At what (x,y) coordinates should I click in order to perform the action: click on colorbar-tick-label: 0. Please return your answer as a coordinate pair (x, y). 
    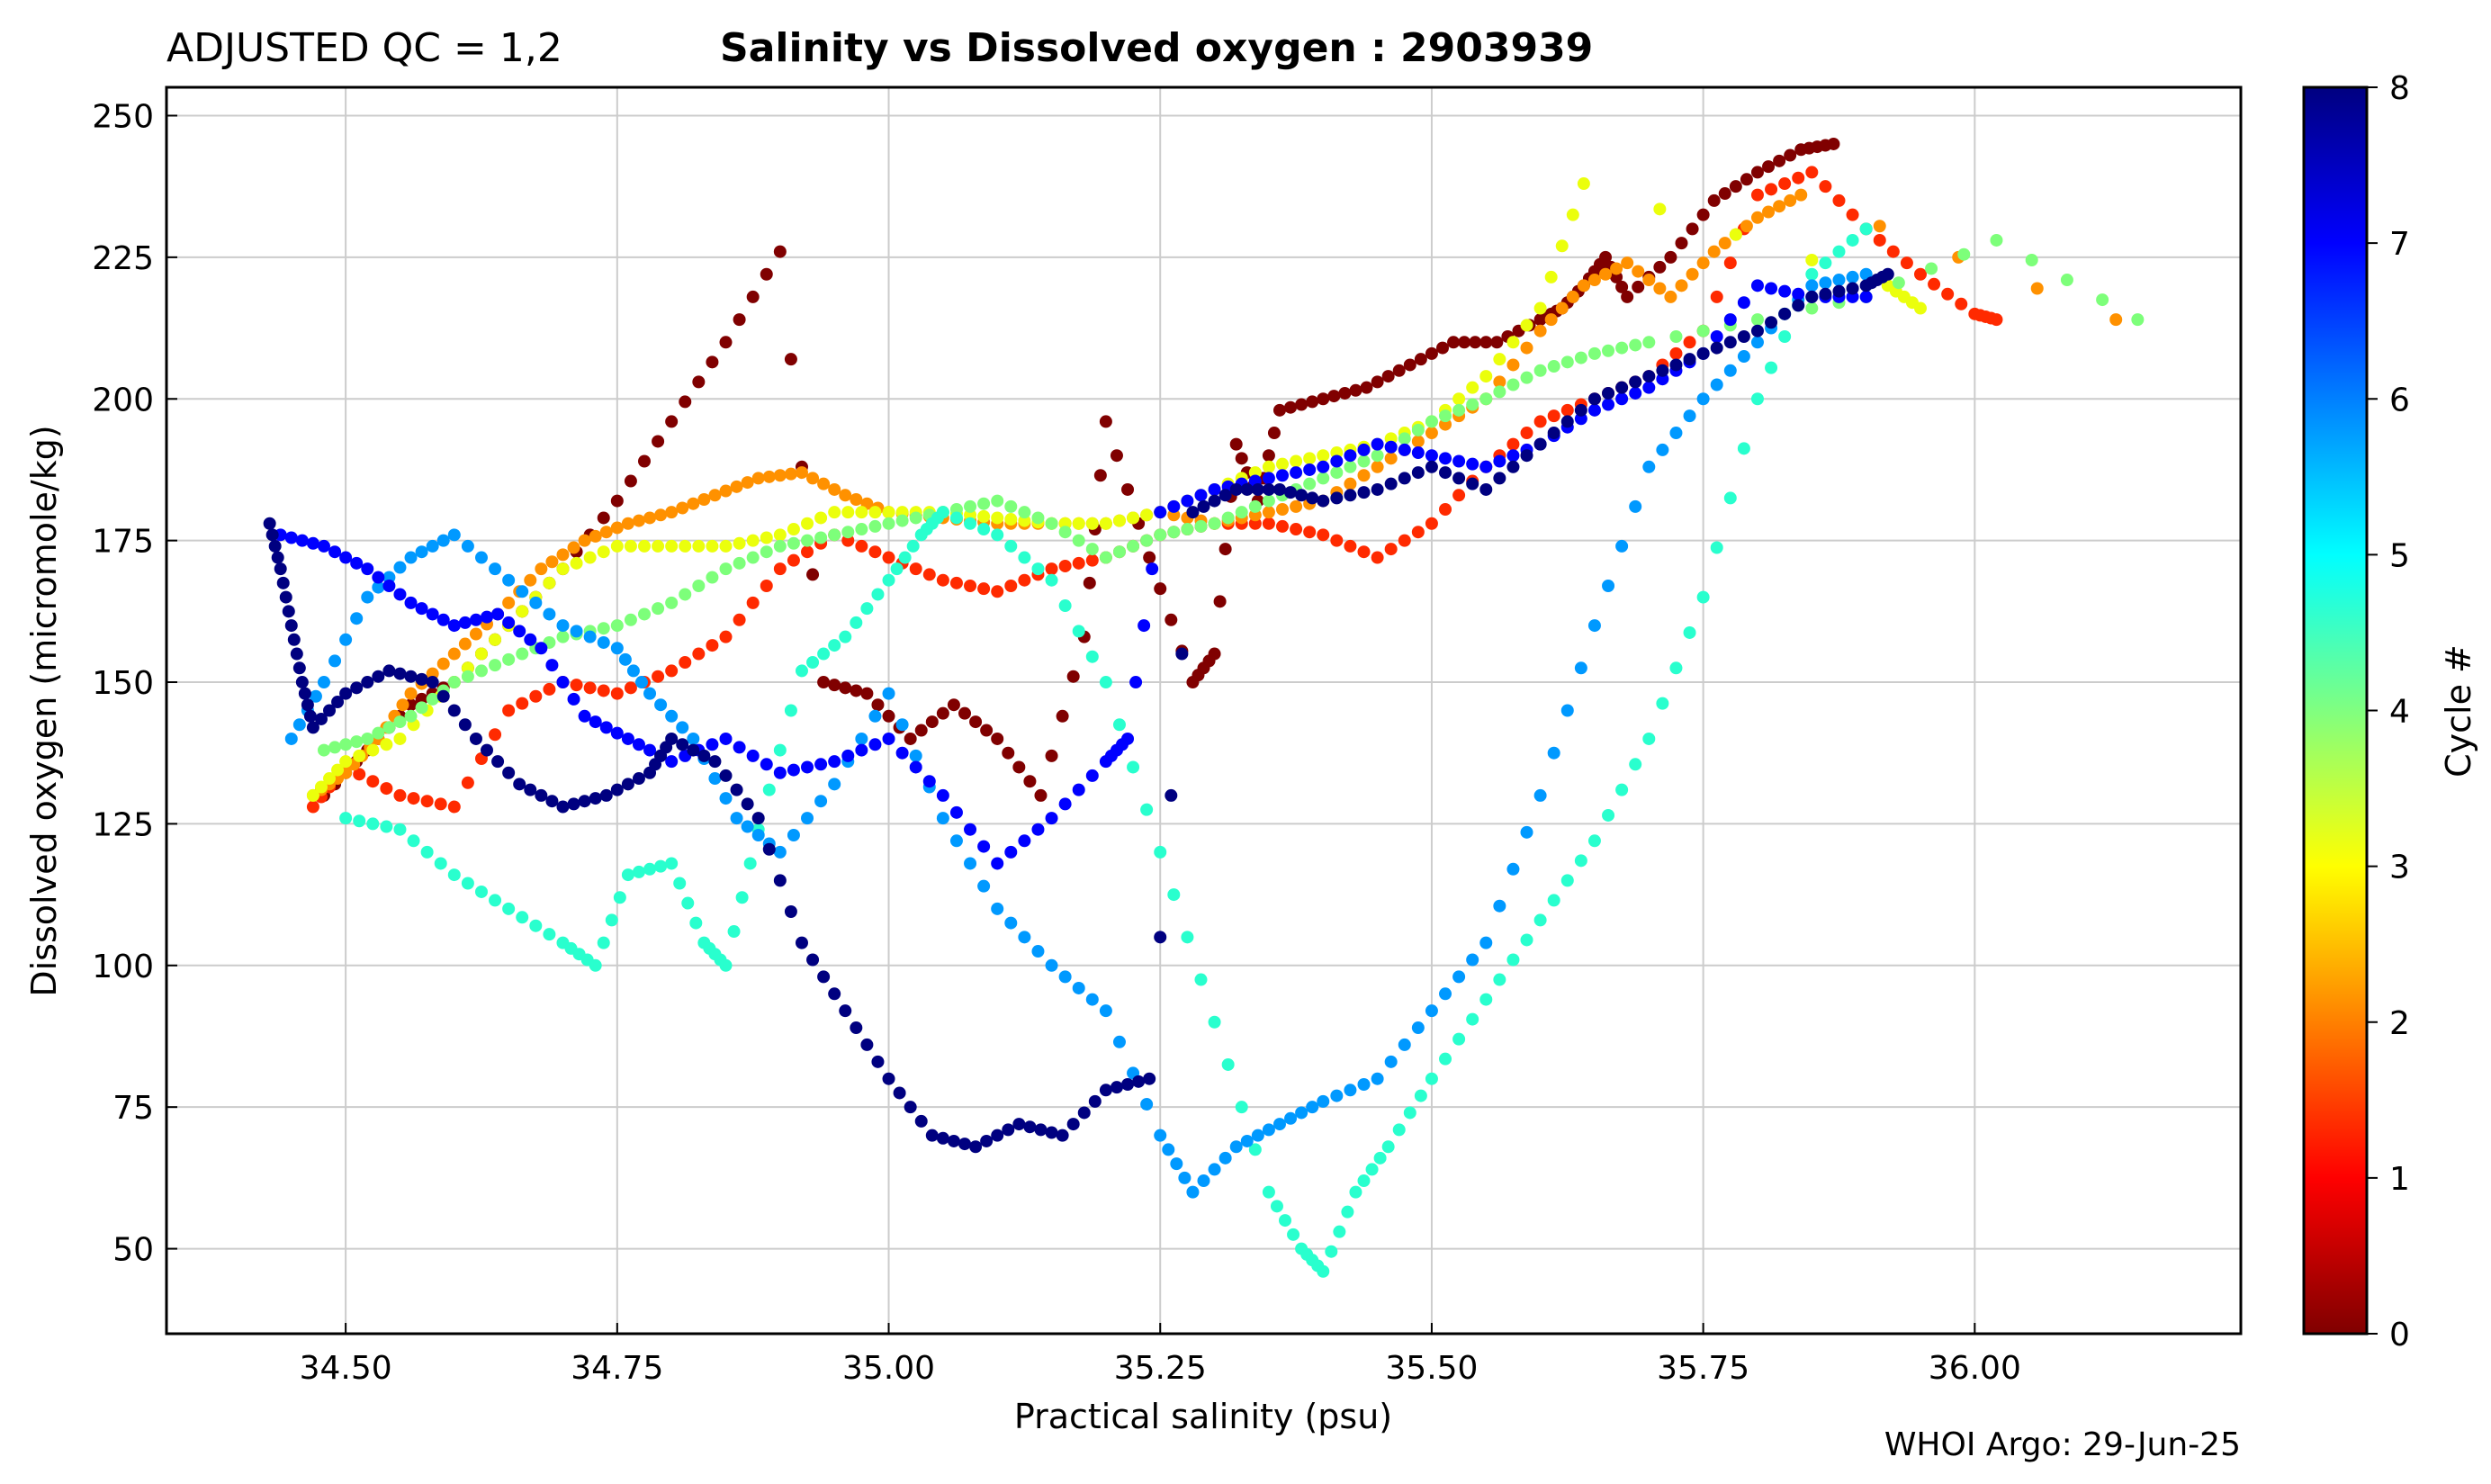
    Looking at the image, I should click on (2399, 1336).